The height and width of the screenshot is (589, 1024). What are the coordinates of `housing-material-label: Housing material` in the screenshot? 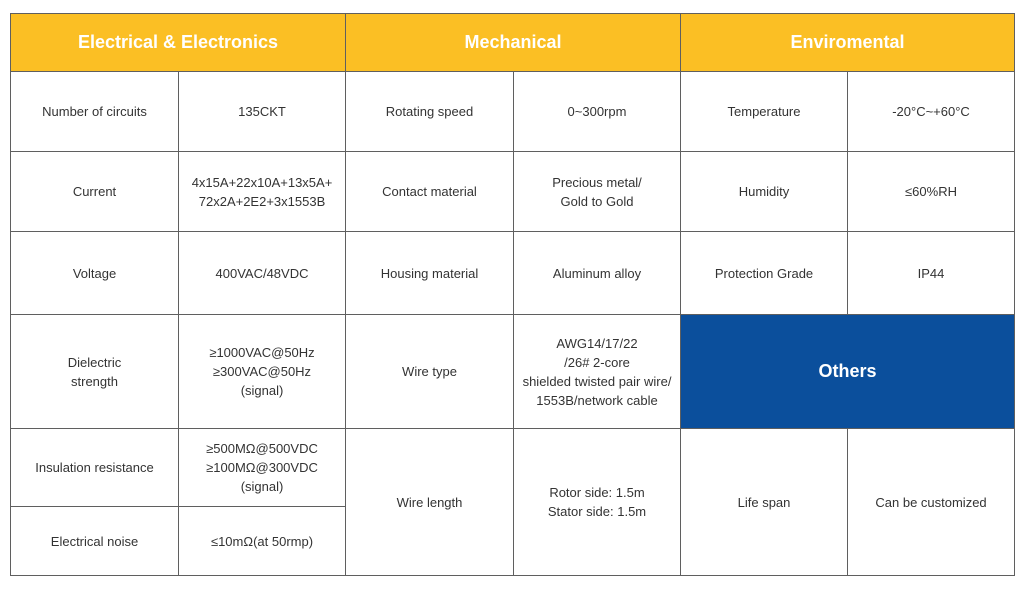 It's located at (429, 273).